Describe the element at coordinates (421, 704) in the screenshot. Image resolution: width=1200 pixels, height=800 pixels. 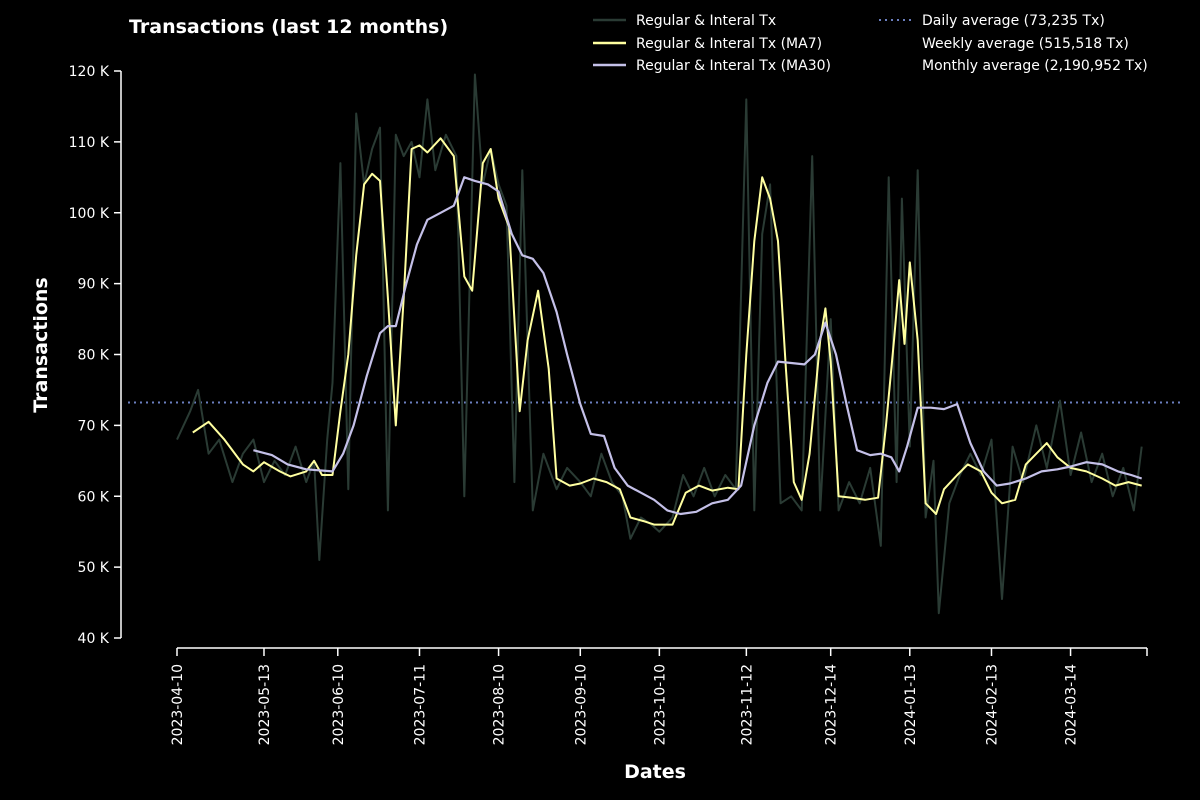
I see `x-tick-label: 2023-07-11` at that location.